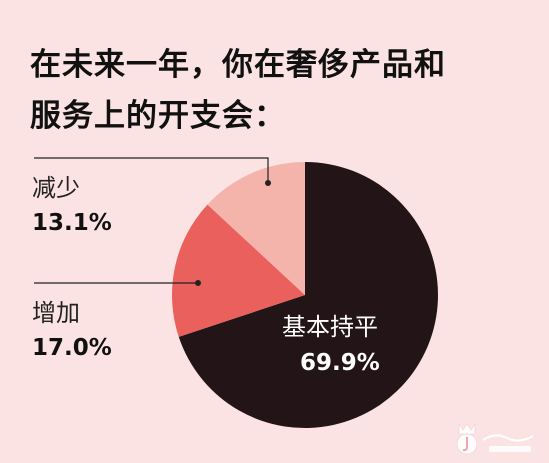 The height and width of the screenshot is (463, 549). What do you see at coordinates (56, 188) in the screenshot?
I see `slice-label-decrease: 减少` at bounding box center [56, 188].